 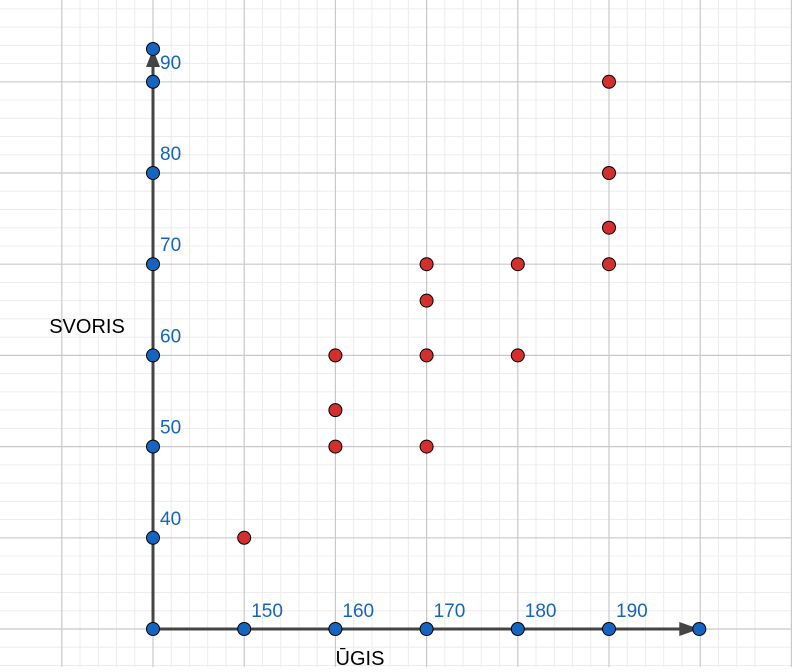 I want to click on y-axis-arrow, so click(x=153, y=57).